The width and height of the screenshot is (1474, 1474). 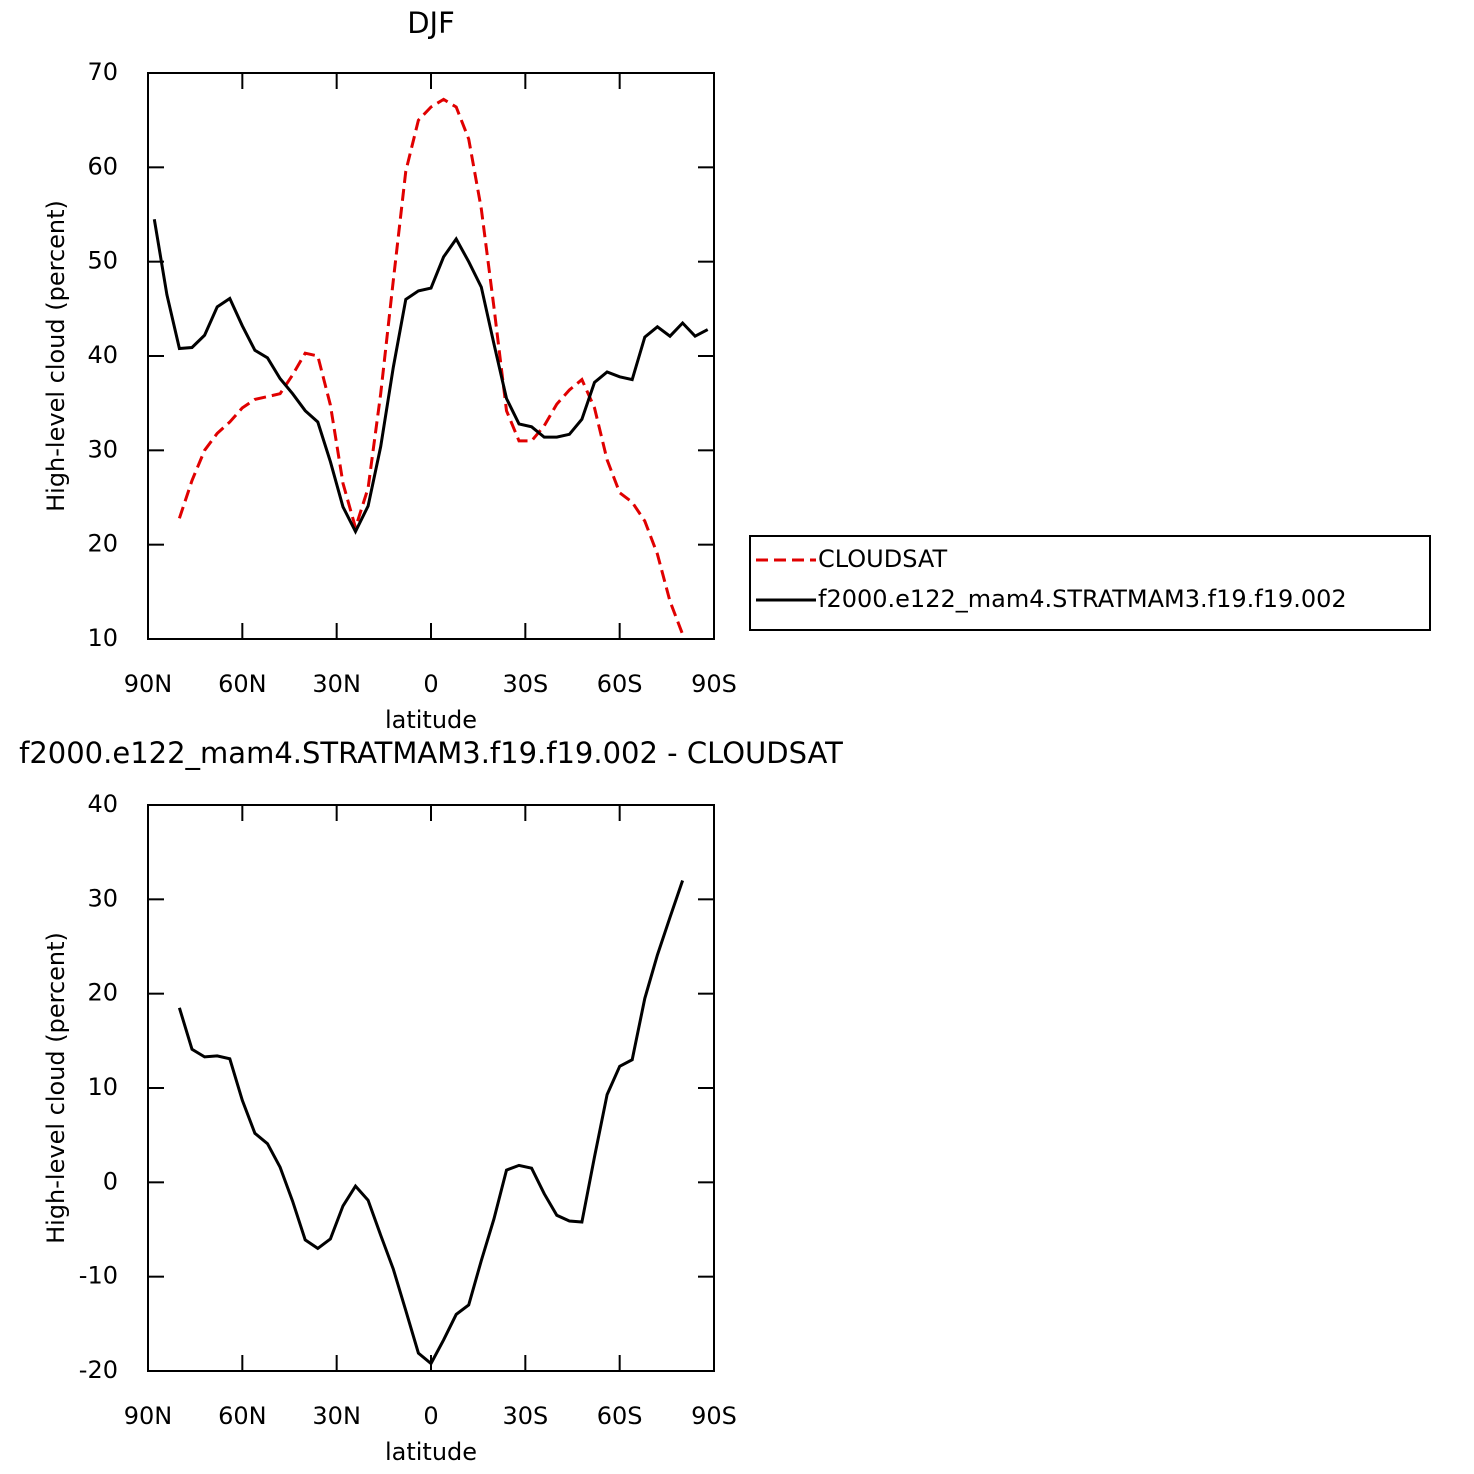 I want to click on y-tick-label: 0, so click(x=110, y=1181).